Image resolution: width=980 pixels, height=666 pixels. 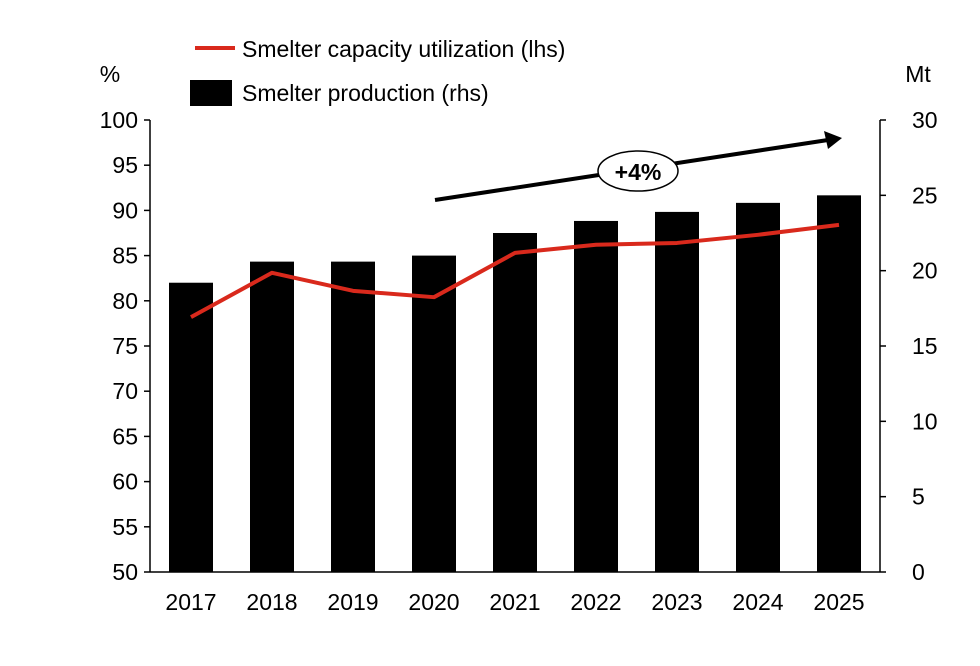 What do you see at coordinates (595, 602) in the screenshot?
I see `x-tick-label-2022: 2022` at bounding box center [595, 602].